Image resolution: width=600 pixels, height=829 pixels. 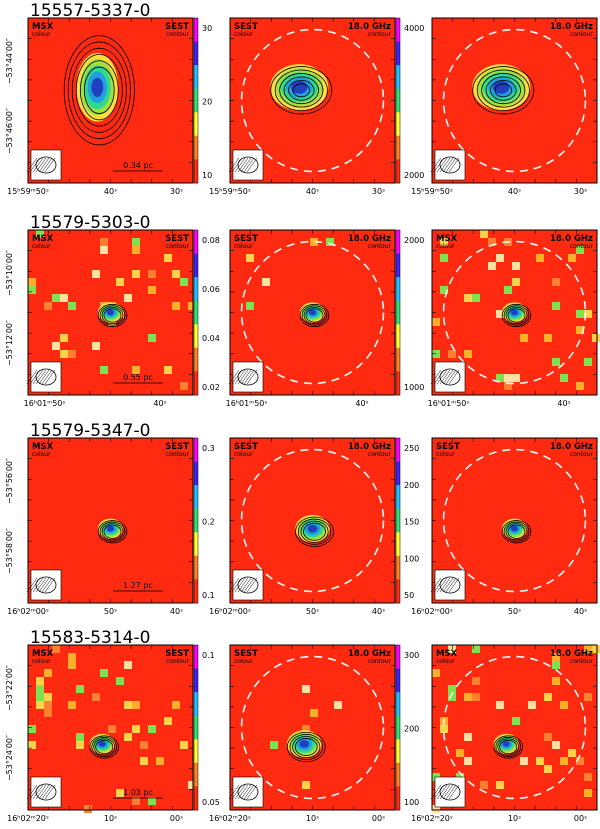 What do you see at coordinates (411, 485) in the screenshot?
I see `colorbar-label: 200` at bounding box center [411, 485].